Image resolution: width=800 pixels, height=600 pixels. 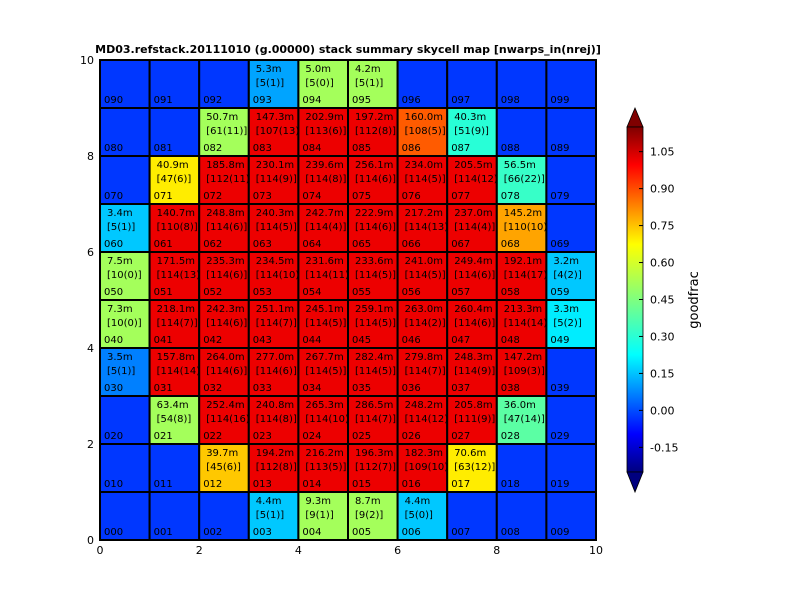 I want to click on skycell-id-label: 093, so click(x=262, y=100).